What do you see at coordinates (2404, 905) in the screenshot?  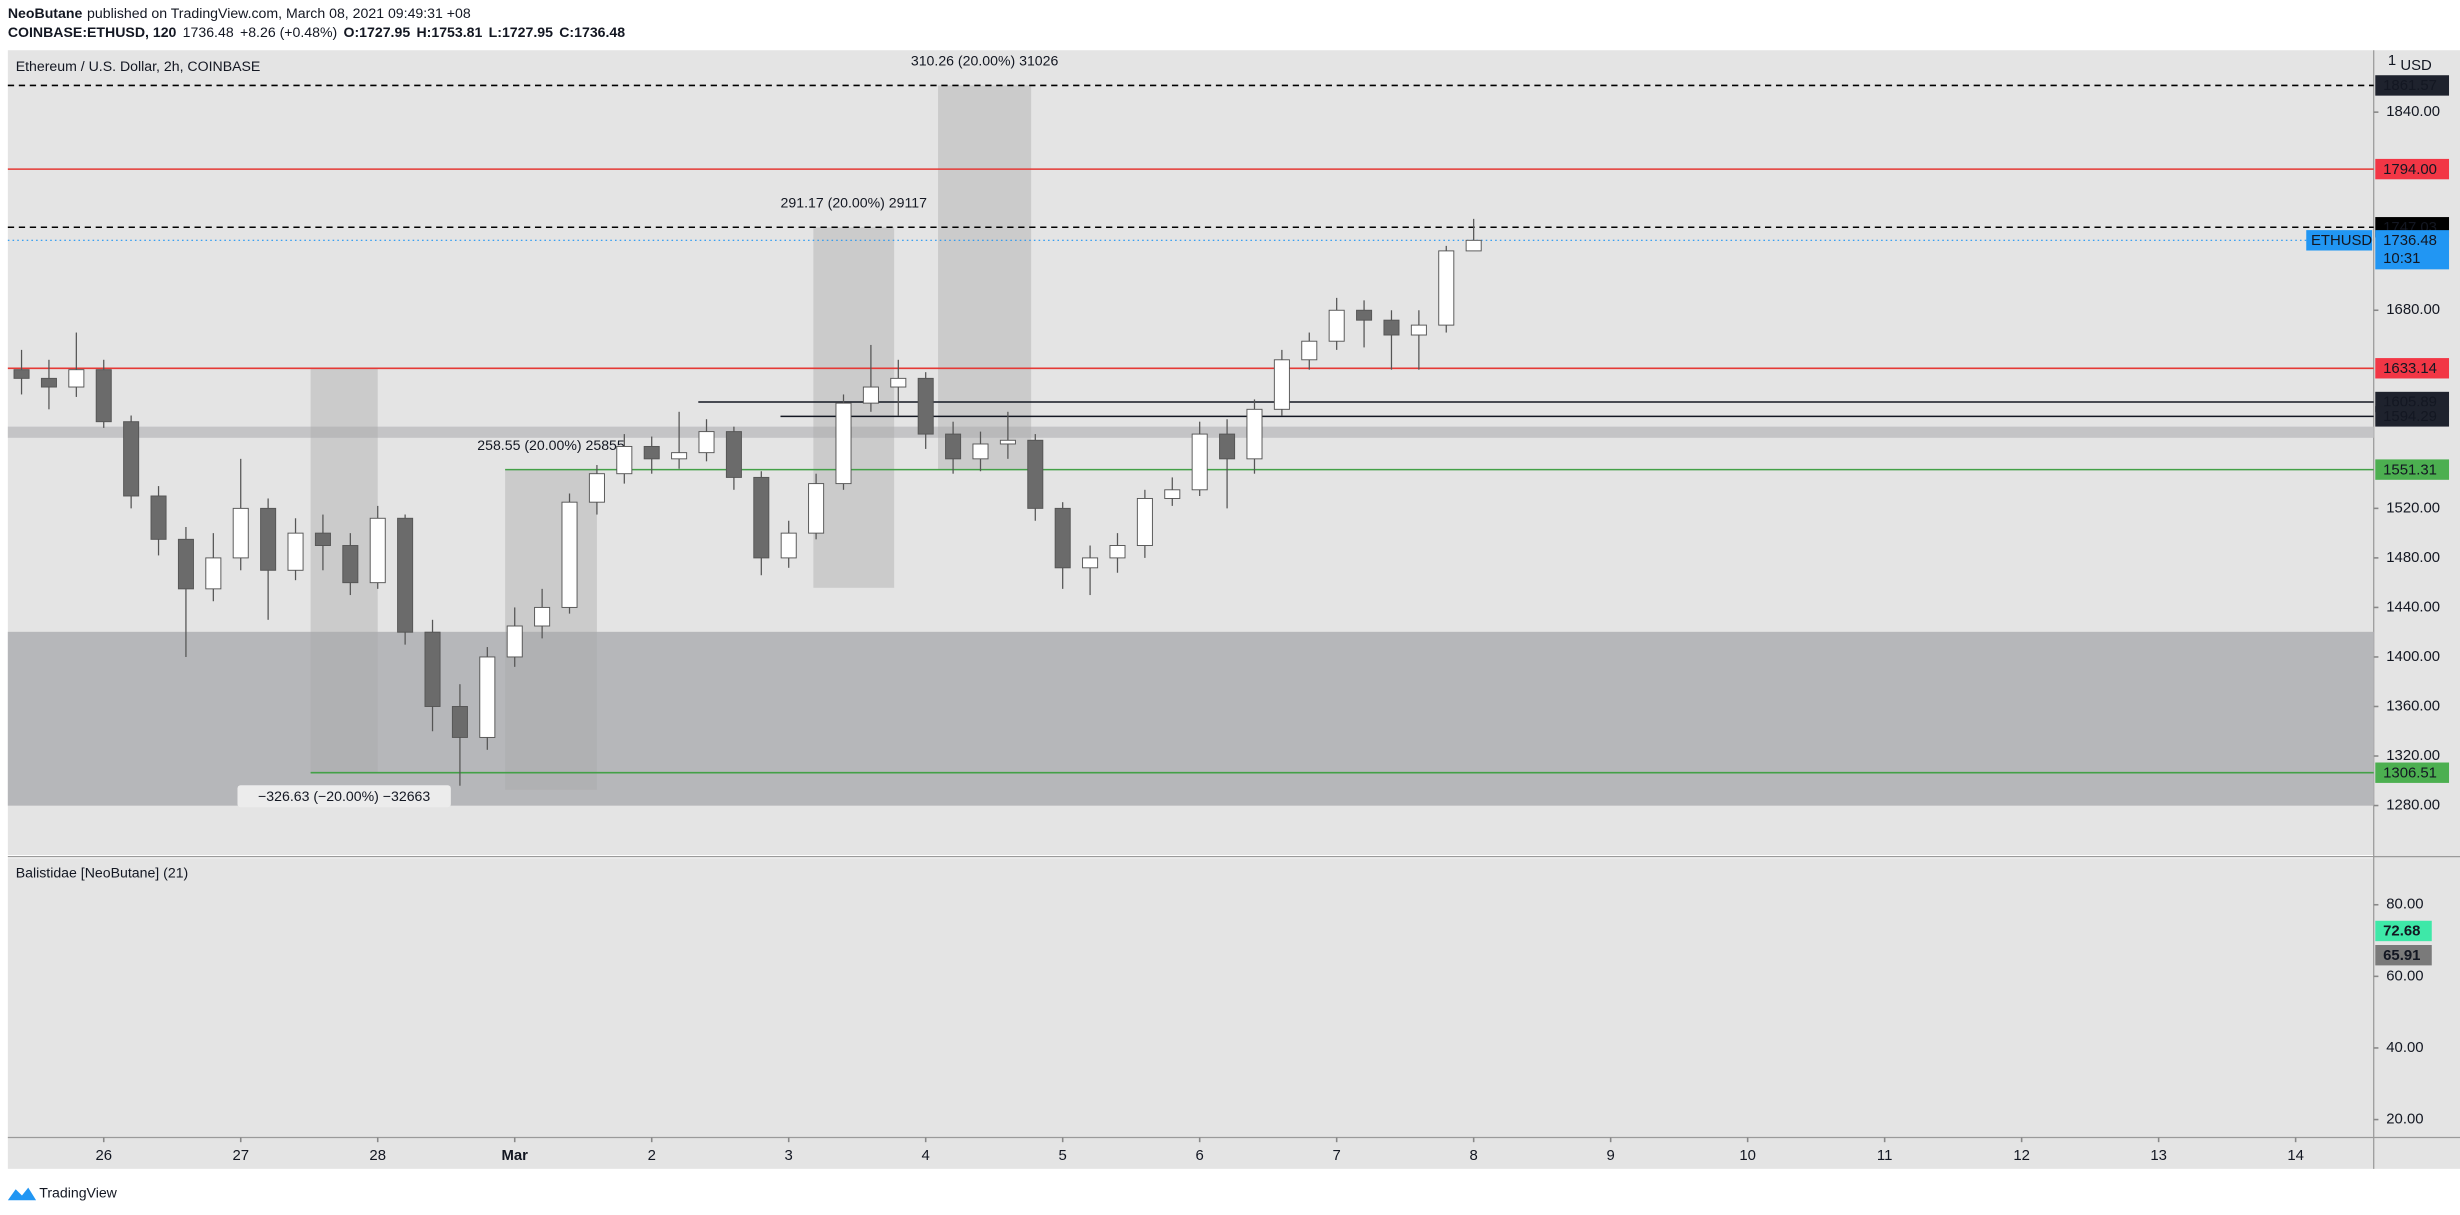 I see `y-tick-label: 80.00` at bounding box center [2404, 905].